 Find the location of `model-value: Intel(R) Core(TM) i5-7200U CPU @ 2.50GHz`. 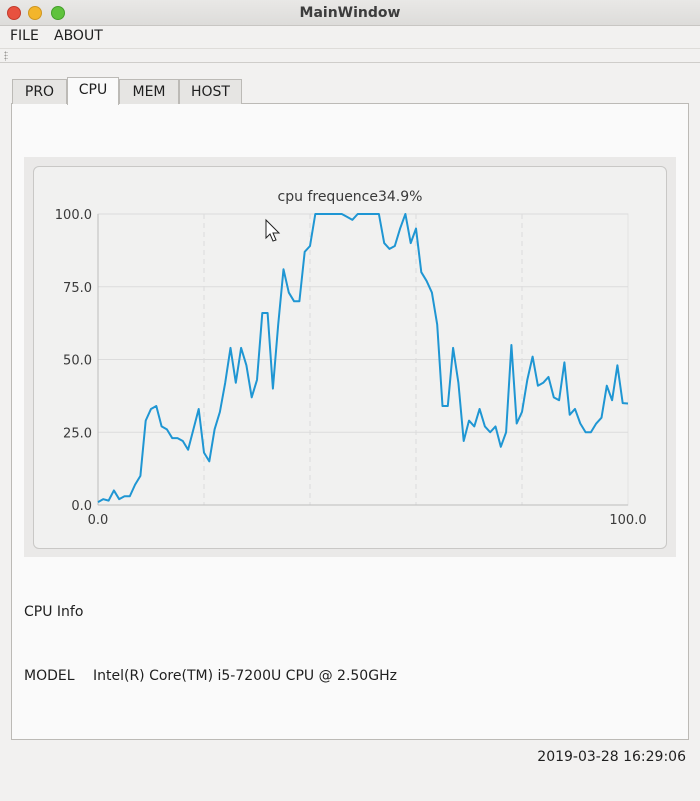

model-value: Intel(R) Core(TM) i5-7200U CPU @ 2.50GHz is located at coordinates (245, 676).